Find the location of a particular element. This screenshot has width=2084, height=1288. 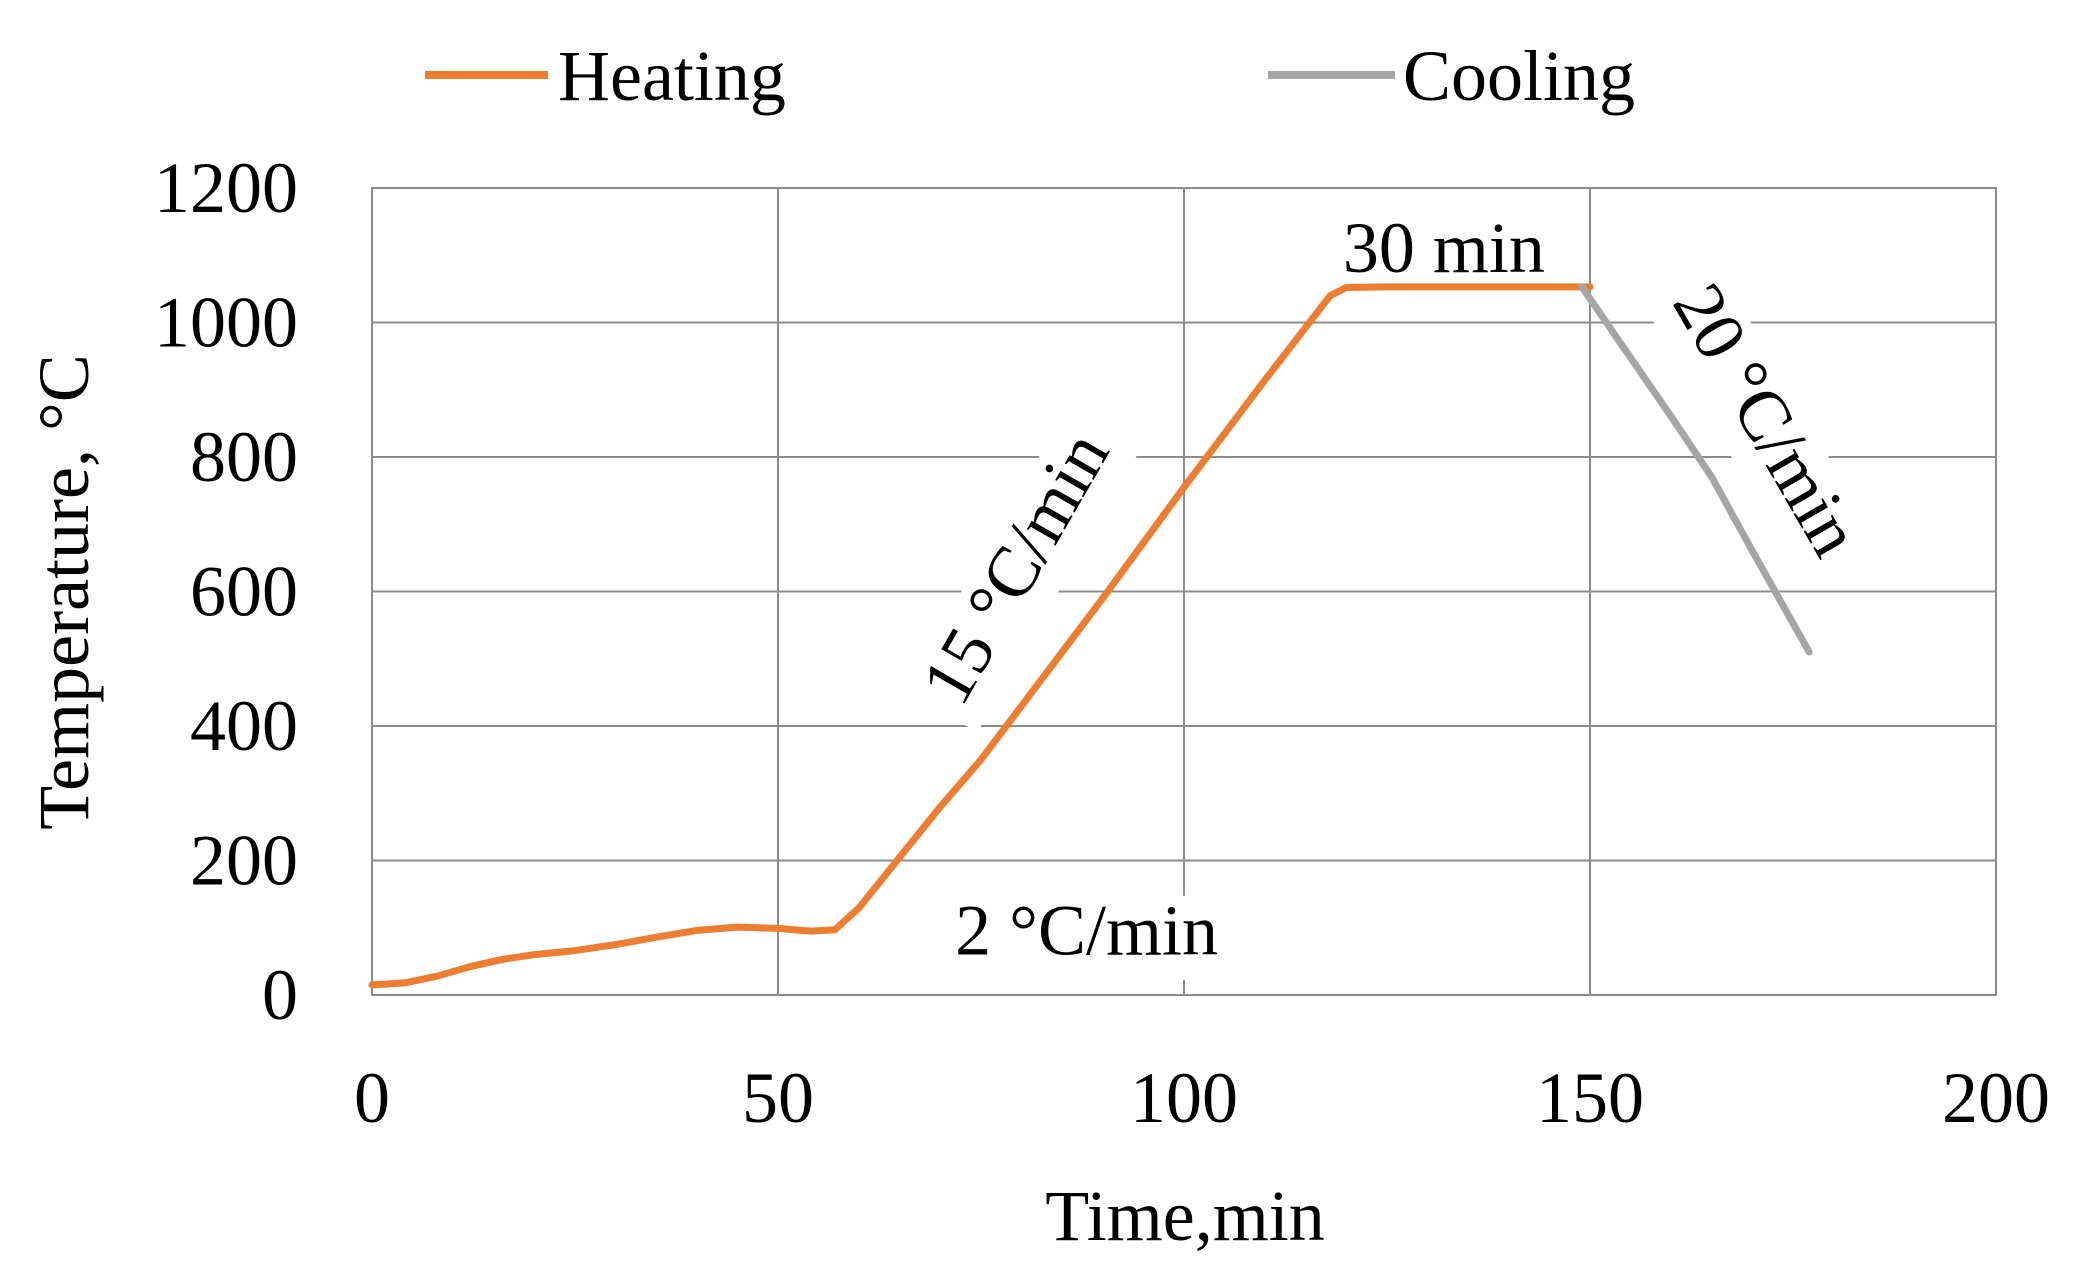

y-tick-label: 400 is located at coordinates (244, 726).